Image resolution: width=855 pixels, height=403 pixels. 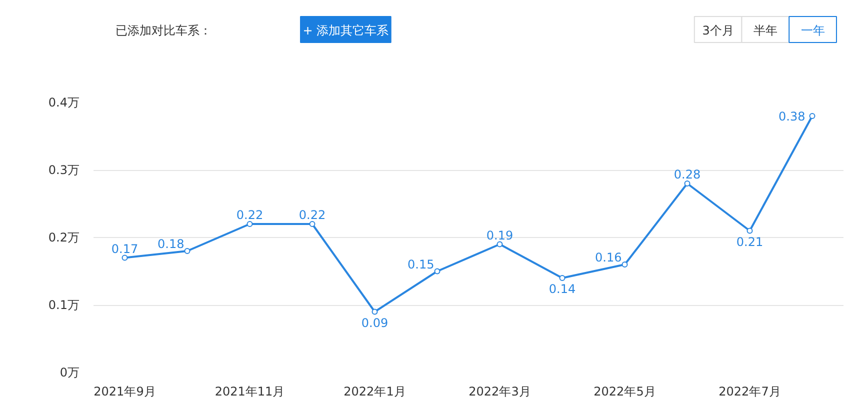 I want to click on y-tick-label: 0.4万, so click(x=64, y=103).